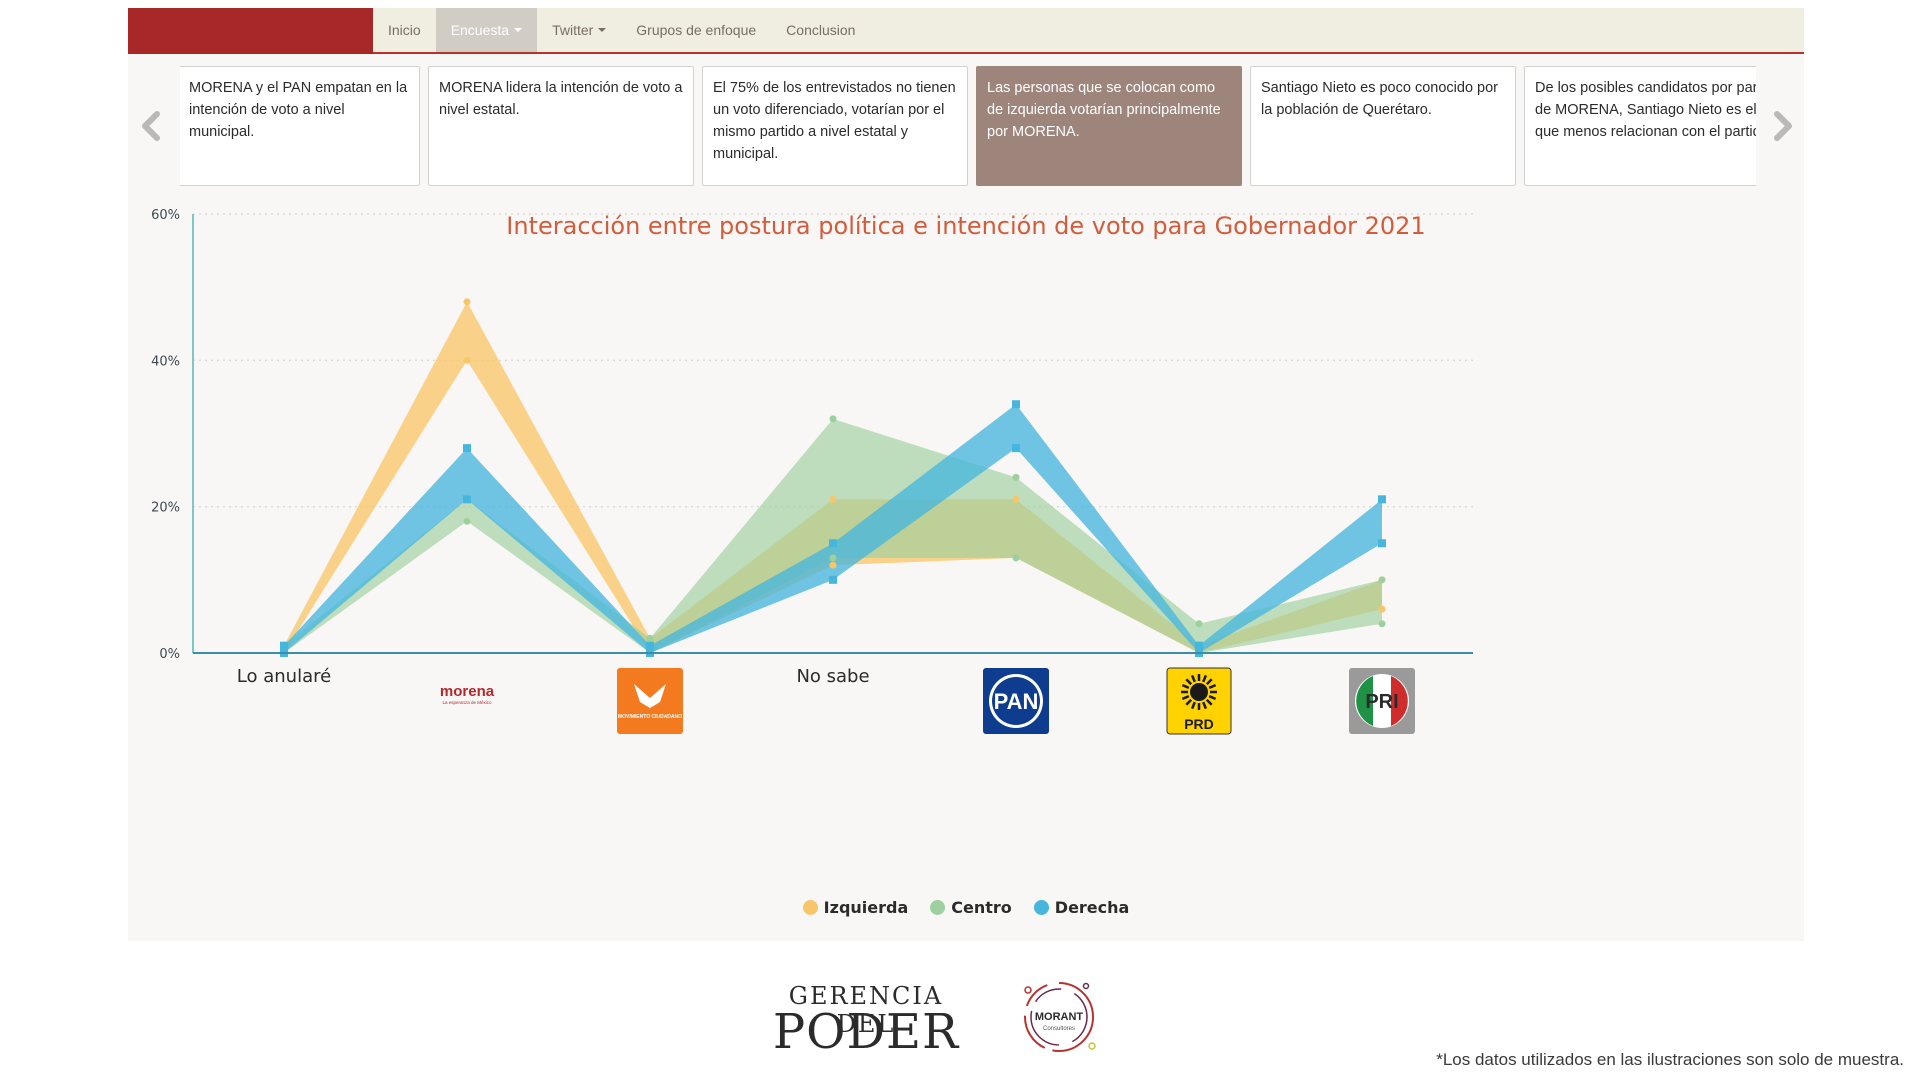 This screenshot has width=1920, height=1080. I want to click on series-band-derecha, so click(833, 528).